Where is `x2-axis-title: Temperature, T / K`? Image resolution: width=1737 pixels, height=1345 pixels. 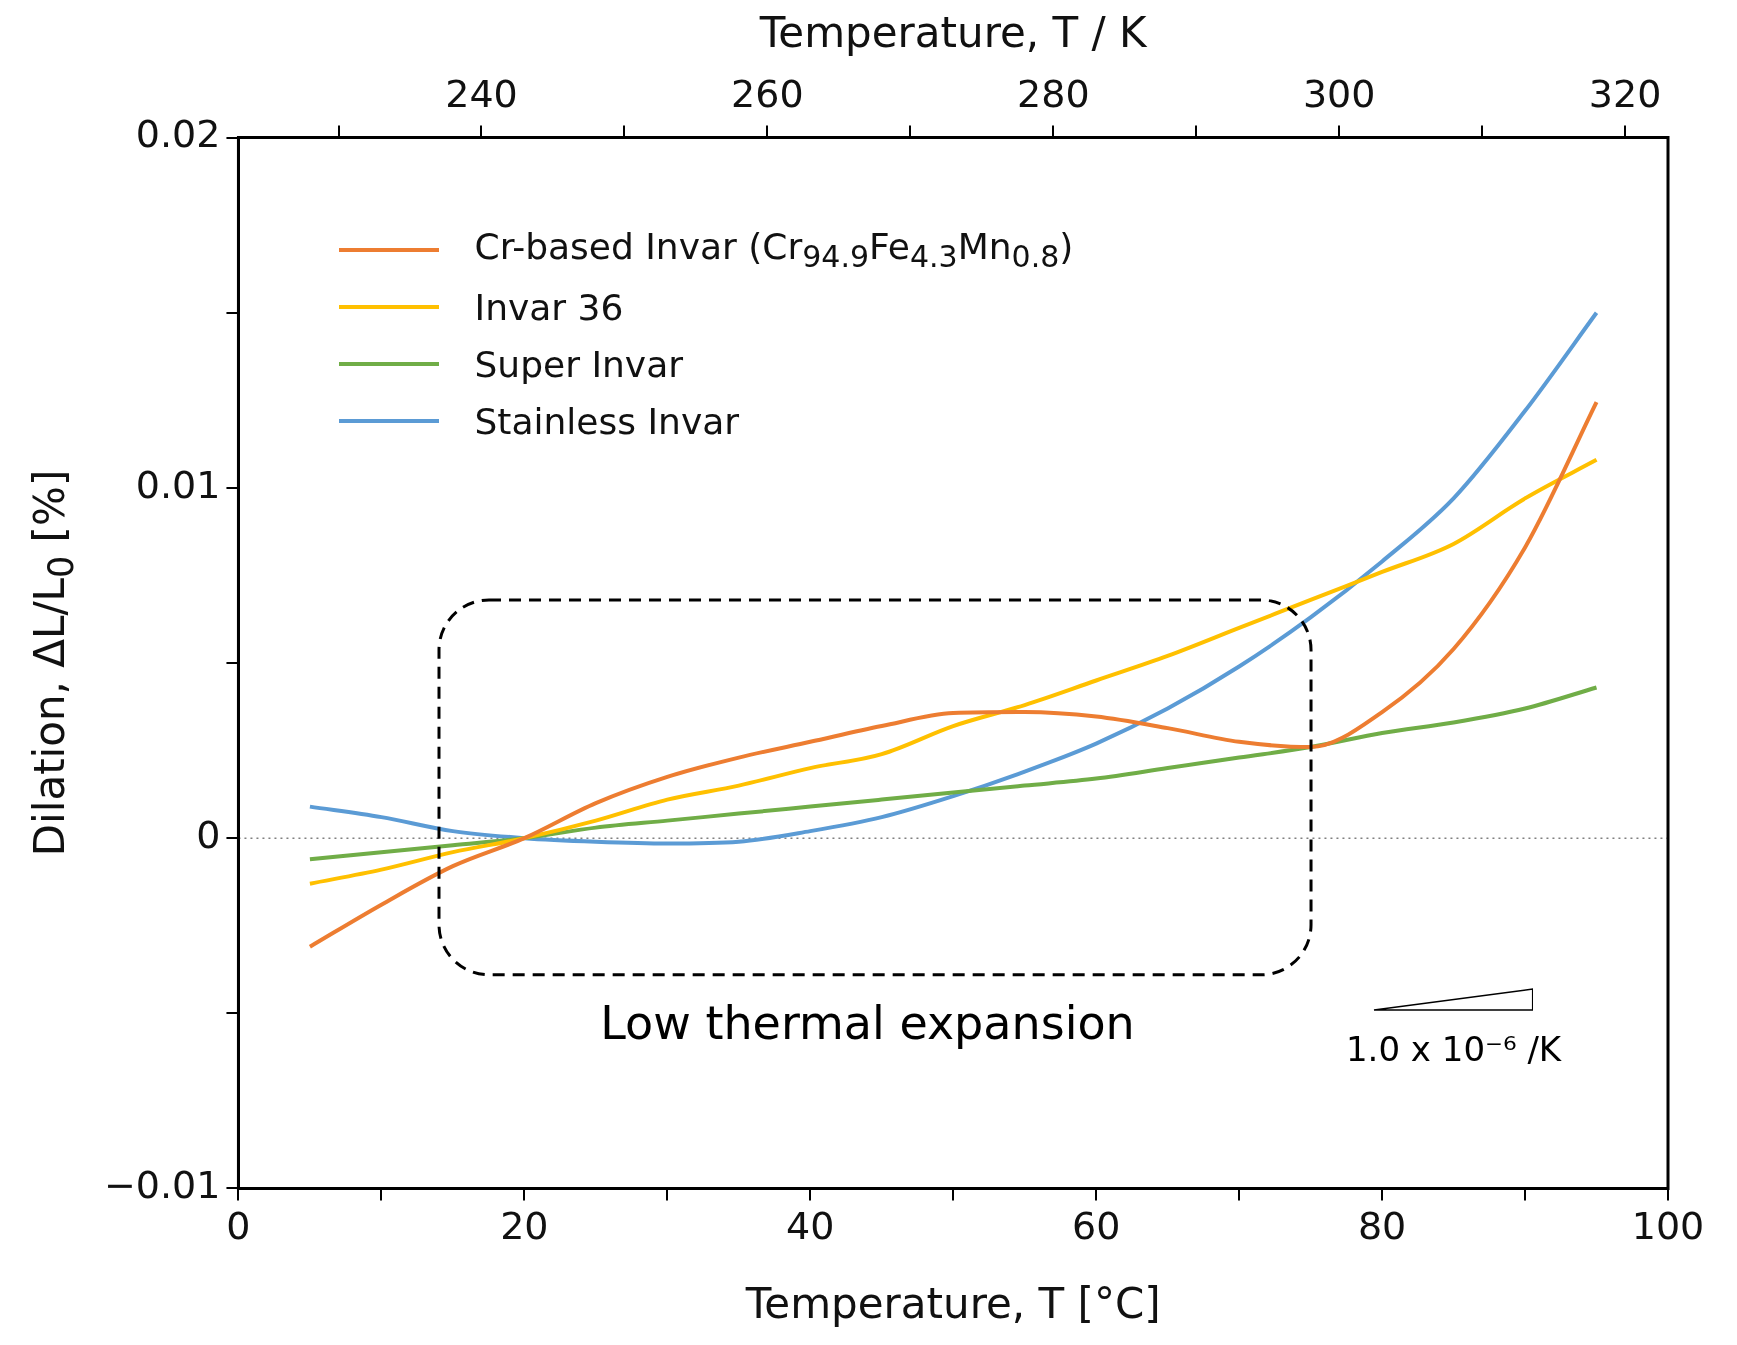 x2-axis-title: Temperature, T / K is located at coordinates (953, 32).